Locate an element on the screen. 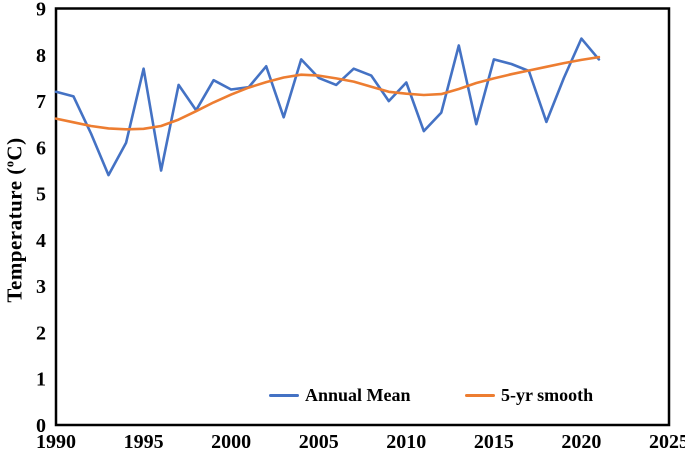  y-tick-label: 7 is located at coordinates (41, 102).